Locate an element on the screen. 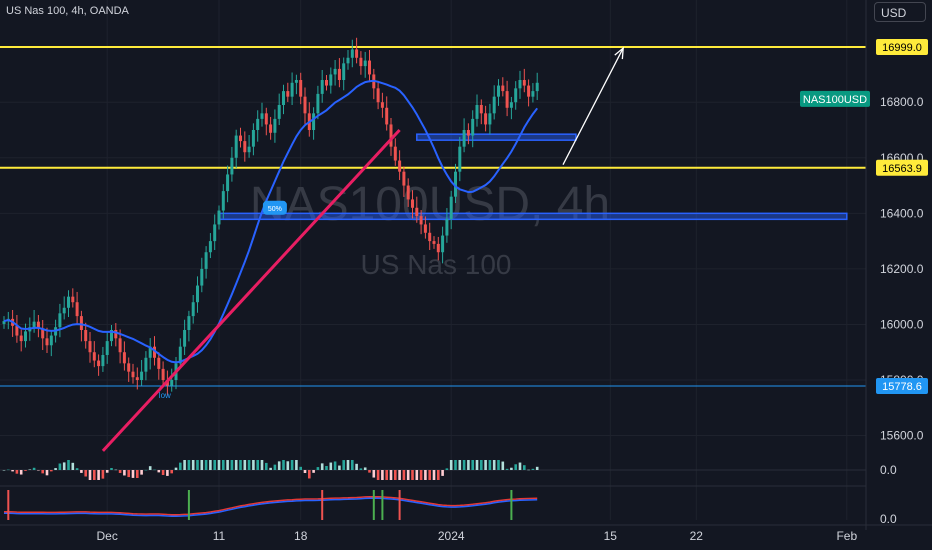 This screenshot has height=550, width=932. currency-button: USD is located at coordinates (900, 12).